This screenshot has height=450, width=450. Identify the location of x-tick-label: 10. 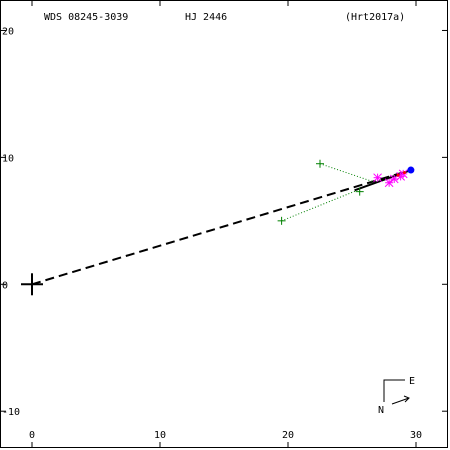
(160, 435).